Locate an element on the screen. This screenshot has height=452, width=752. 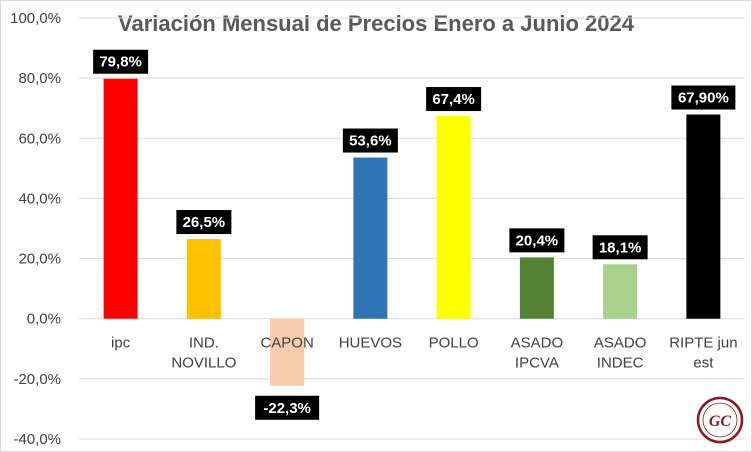
logo-text: GC is located at coordinates (720, 421).